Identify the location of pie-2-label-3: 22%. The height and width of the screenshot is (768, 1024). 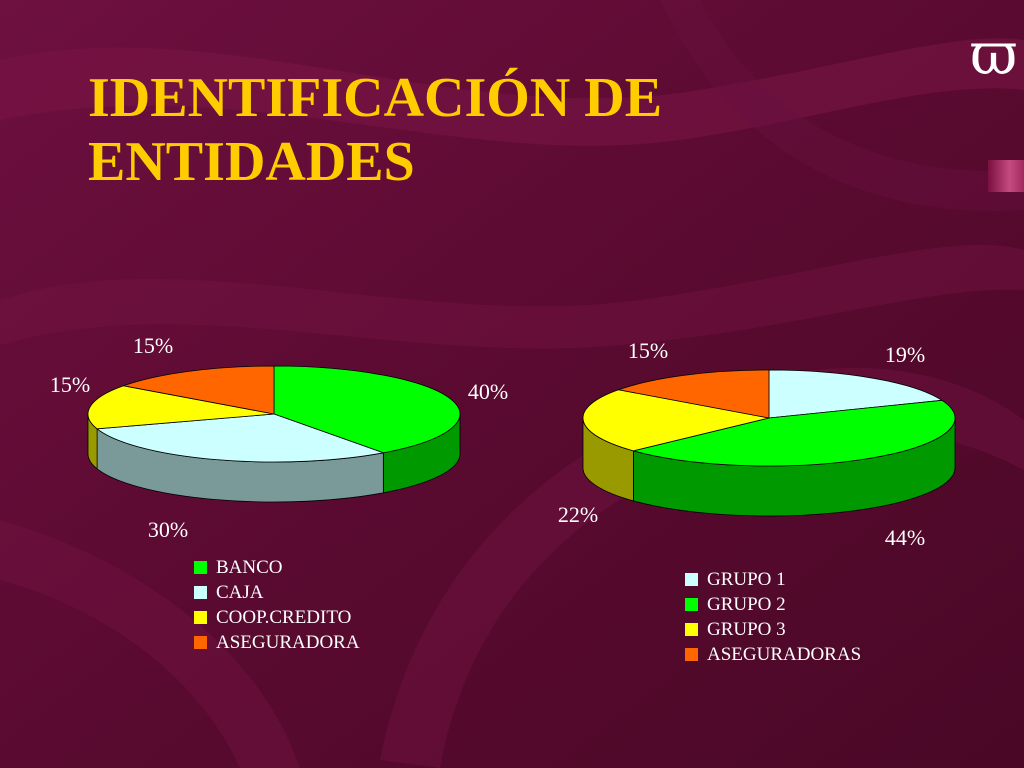
(578, 514).